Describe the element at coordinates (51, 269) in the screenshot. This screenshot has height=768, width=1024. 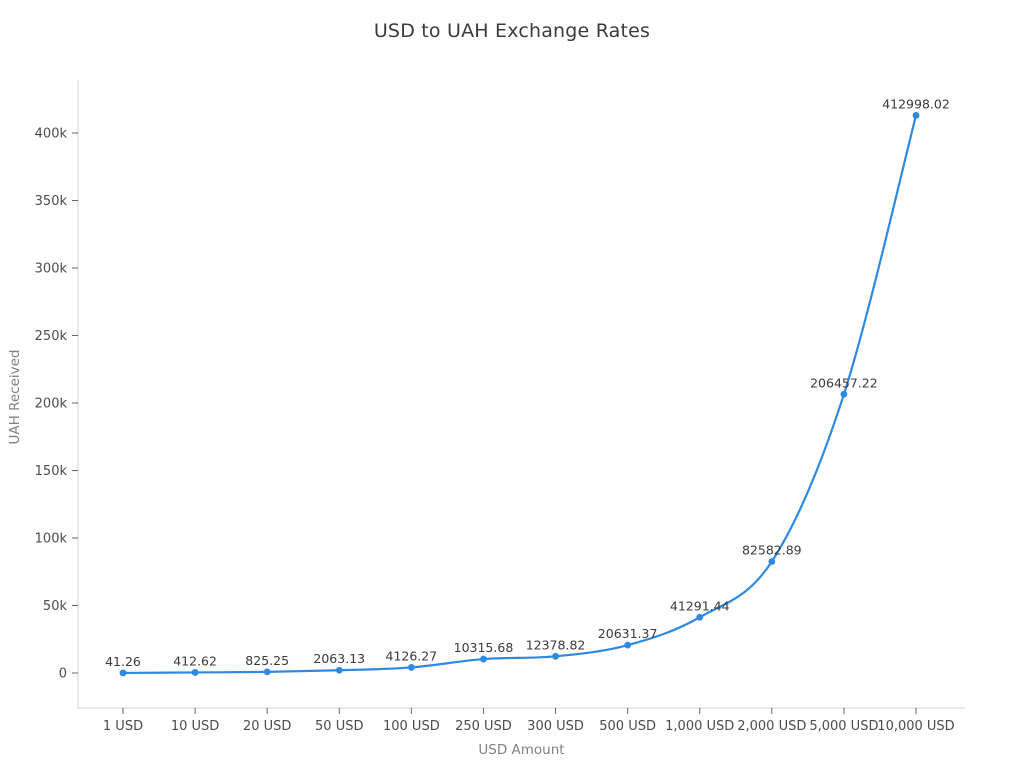
I see `y-tick-label: 300k` at that location.